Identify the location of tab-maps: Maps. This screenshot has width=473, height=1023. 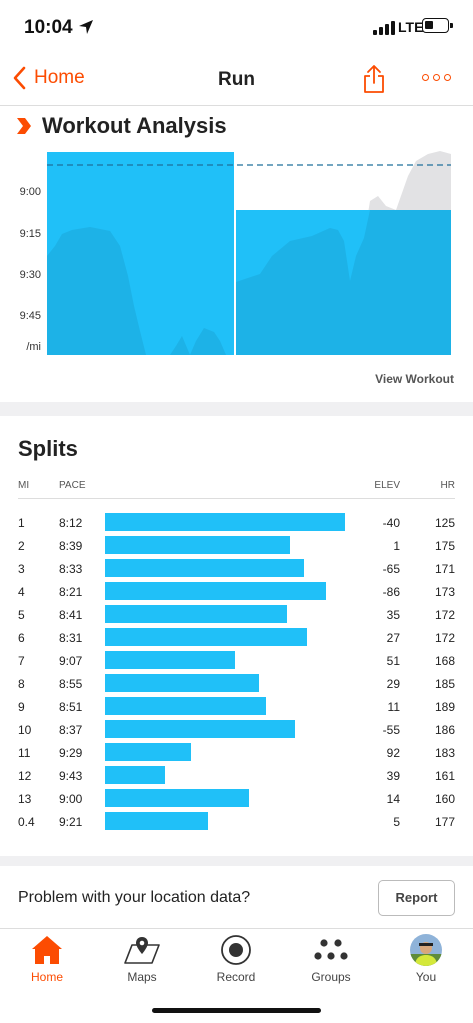
(142, 960).